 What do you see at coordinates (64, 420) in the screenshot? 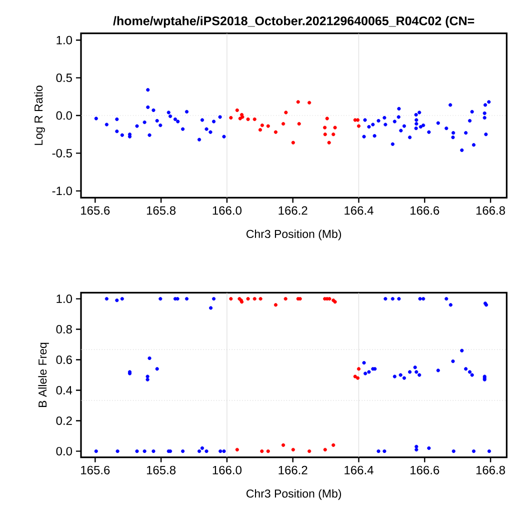
I see `y-tick-label: 0.2` at bounding box center [64, 420].